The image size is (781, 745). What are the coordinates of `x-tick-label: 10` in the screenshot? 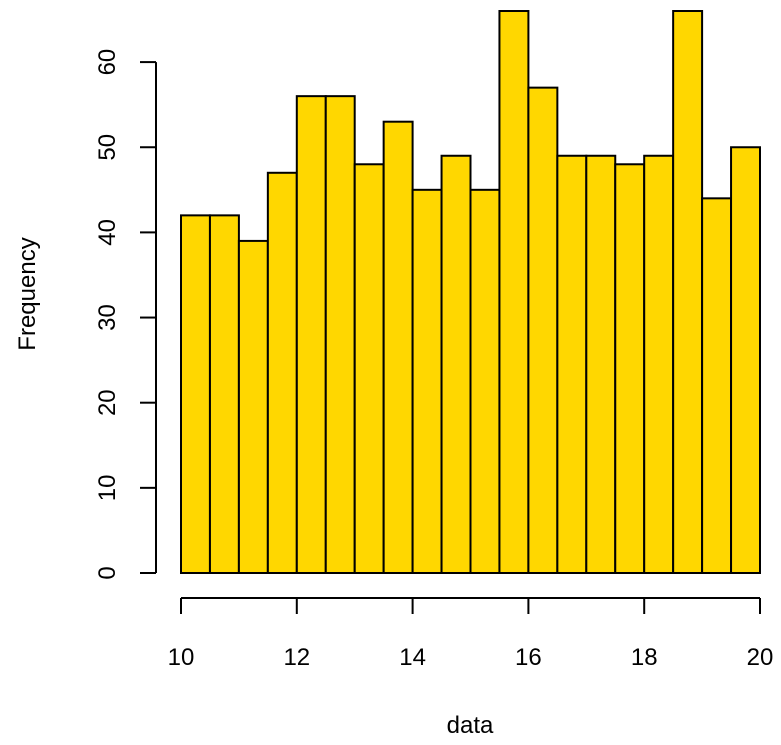 It's located at (181, 657).